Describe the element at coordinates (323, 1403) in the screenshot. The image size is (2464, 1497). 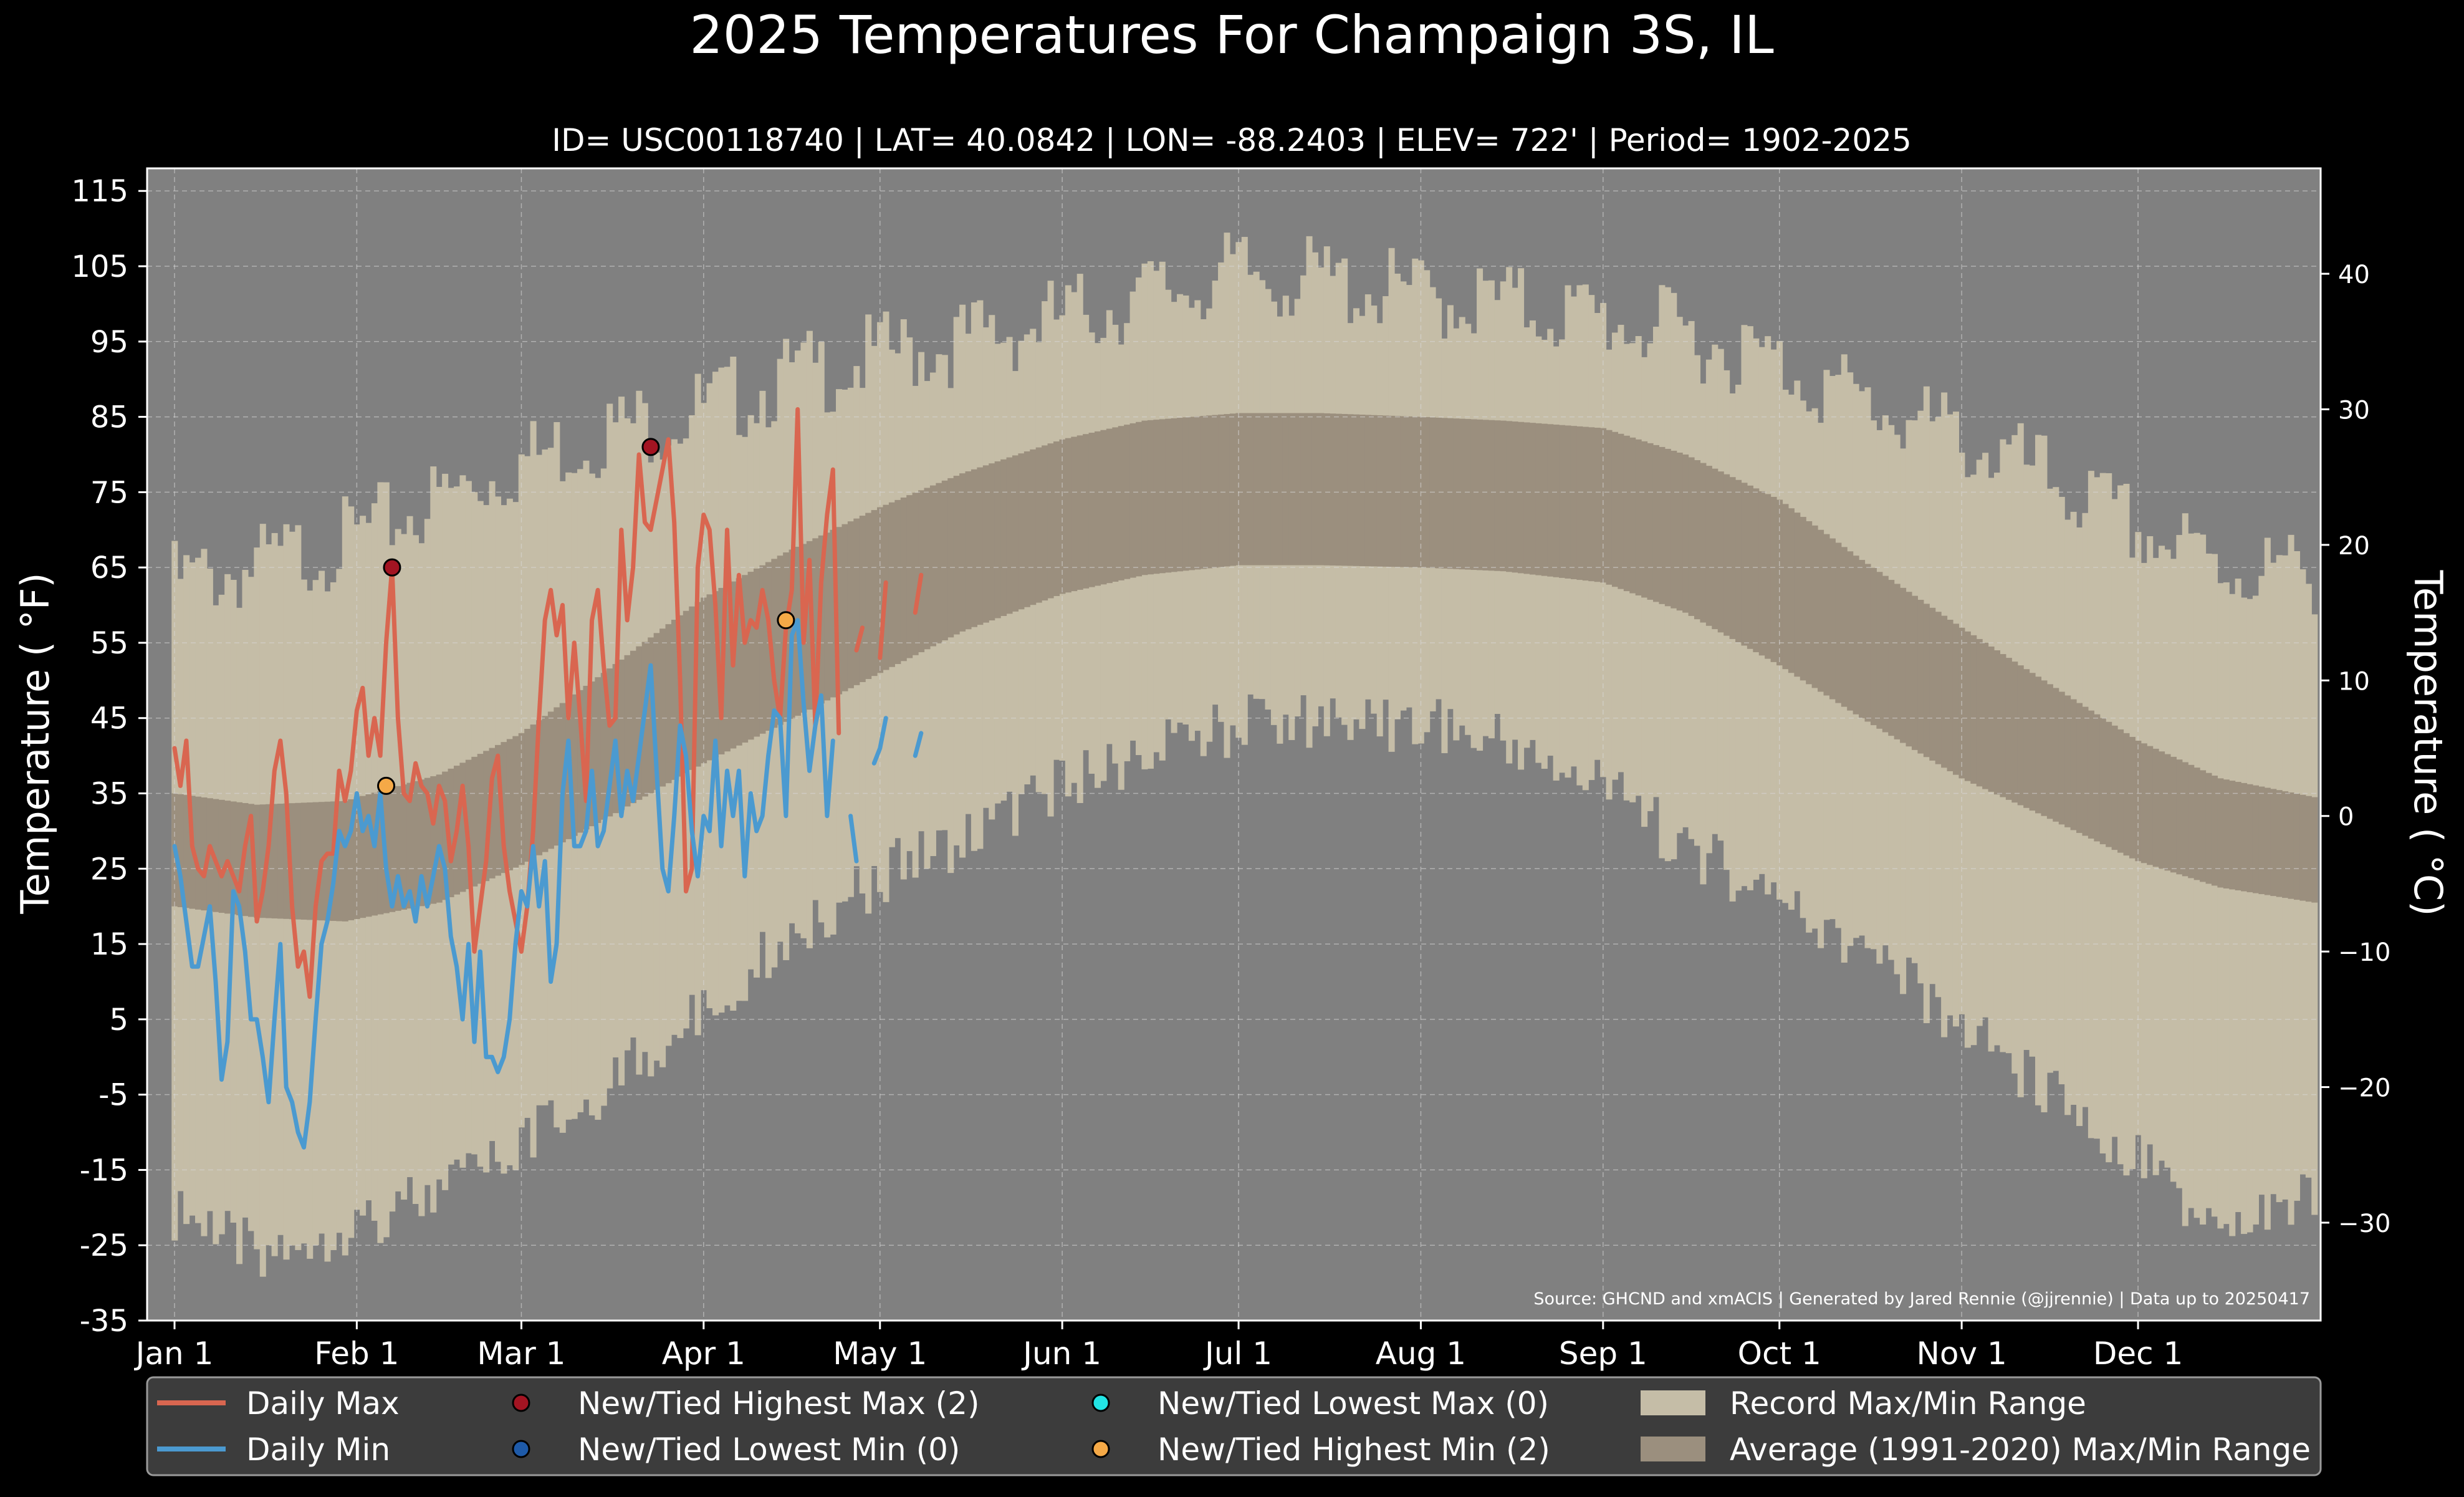
I see `legend-label: Daily Max` at that location.